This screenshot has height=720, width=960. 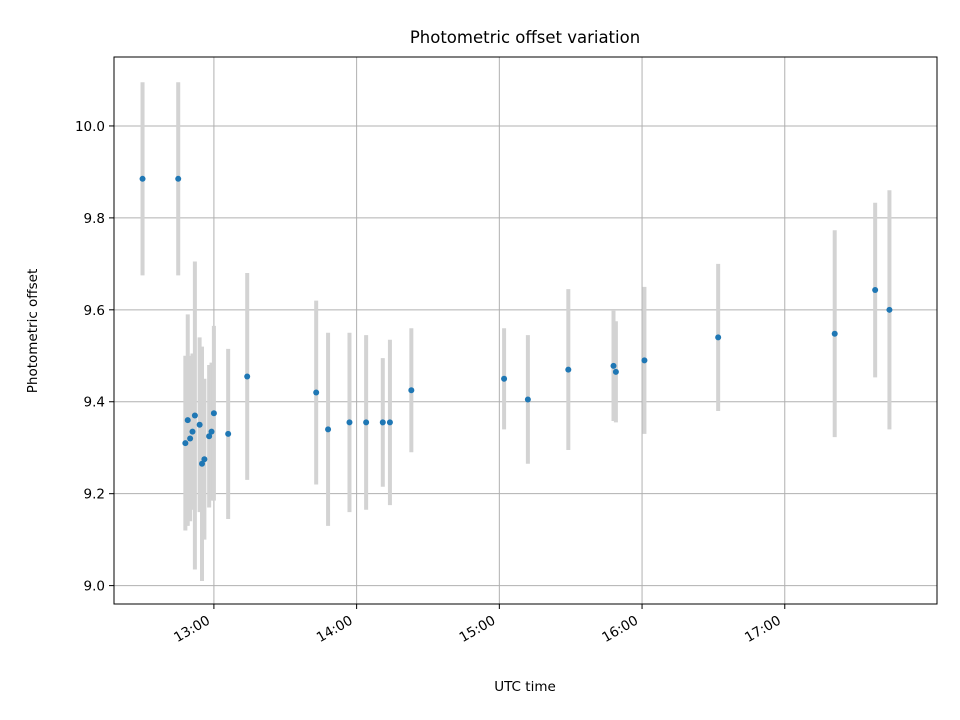 I want to click on y-tick-label: 9.2, so click(x=94, y=495).